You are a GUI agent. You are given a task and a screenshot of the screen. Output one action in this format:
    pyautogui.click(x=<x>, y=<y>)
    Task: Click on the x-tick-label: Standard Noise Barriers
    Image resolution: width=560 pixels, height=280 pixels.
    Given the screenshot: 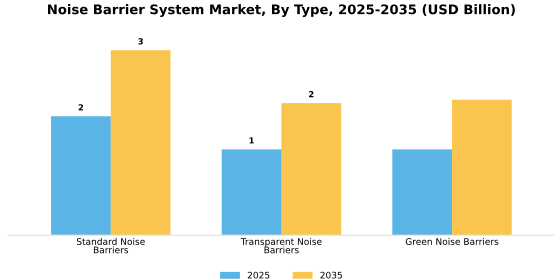 What is the action you would take?
    pyautogui.click(x=110, y=246)
    